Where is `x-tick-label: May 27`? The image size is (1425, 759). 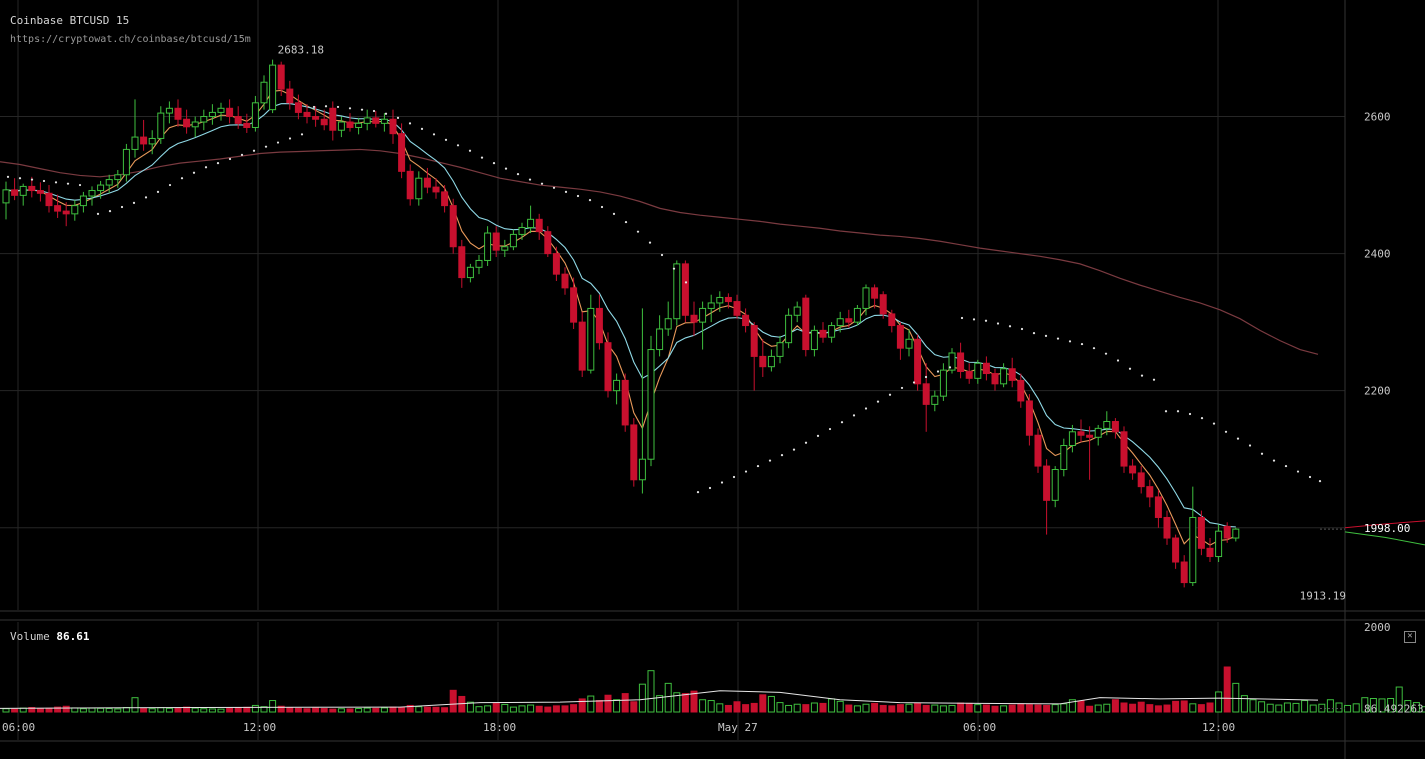
x-tick-label: May 27 is located at coordinates (738, 727).